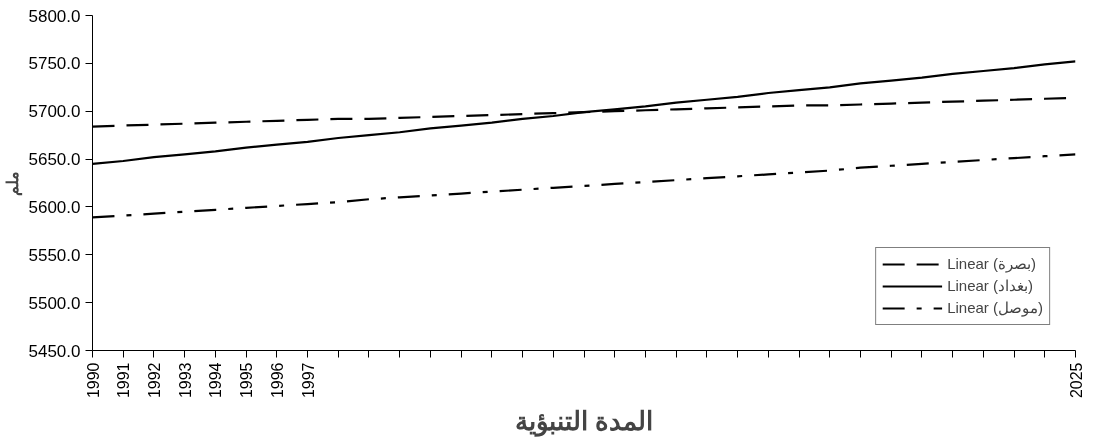 This screenshot has width=1095, height=439. What do you see at coordinates (54, 64) in the screenshot?
I see `y-tick-label: 5750.0` at bounding box center [54, 64].